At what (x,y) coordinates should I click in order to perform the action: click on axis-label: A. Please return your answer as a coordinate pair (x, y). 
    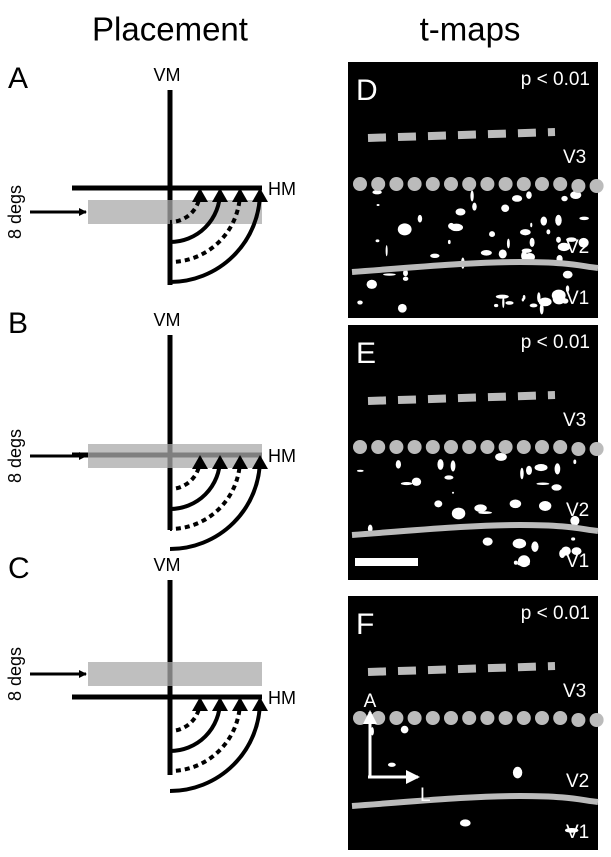
    Looking at the image, I should click on (370, 701).